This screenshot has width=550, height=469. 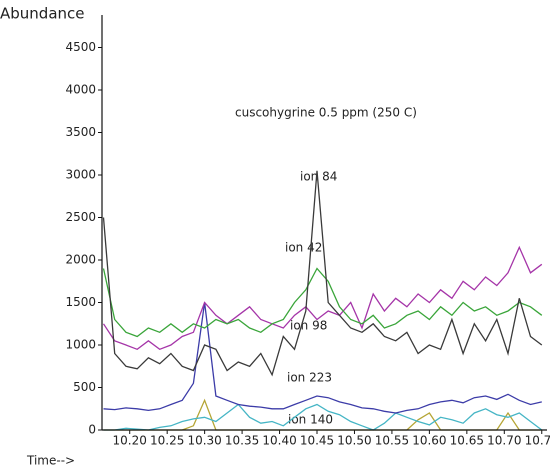 What do you see at coordinates (537, 441) in the screenshot?
I see `x-tick-label: 10.75` at bounding box center [537, 441].